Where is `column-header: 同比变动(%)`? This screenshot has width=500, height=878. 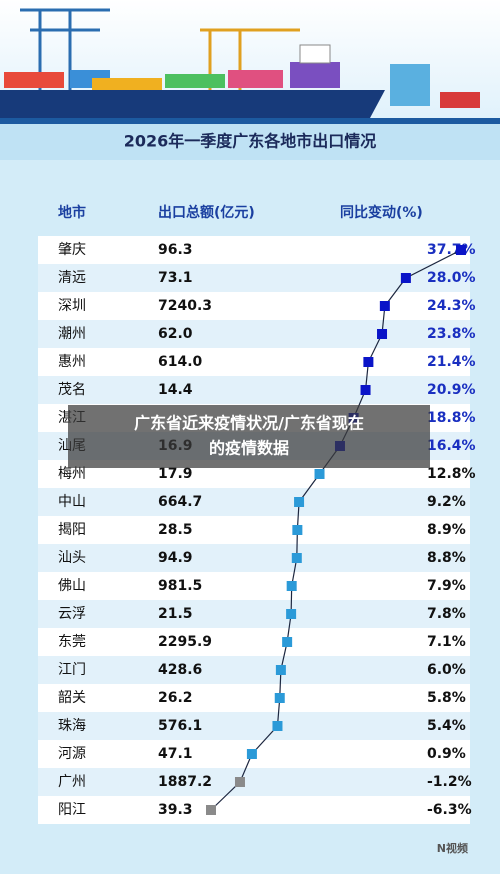 column-header: 同比变动(%) is located at coordinates (381, 212).